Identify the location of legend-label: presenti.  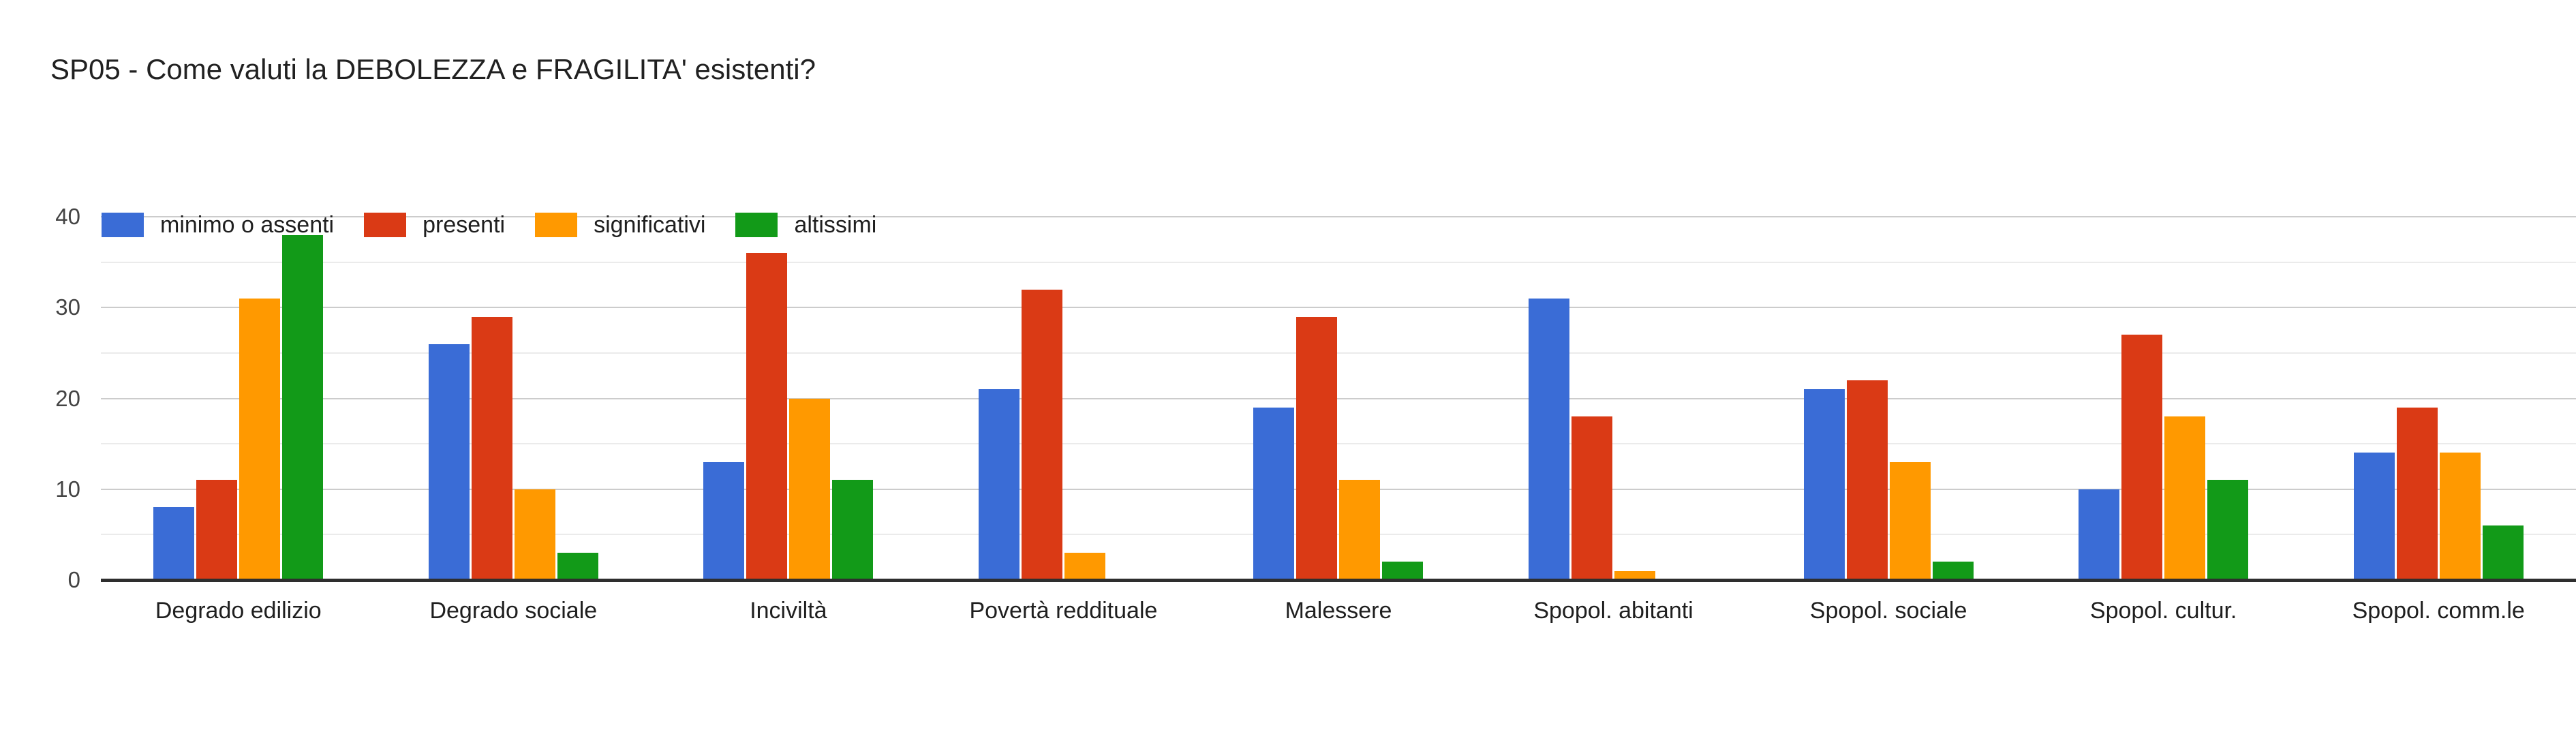
(464, 225).